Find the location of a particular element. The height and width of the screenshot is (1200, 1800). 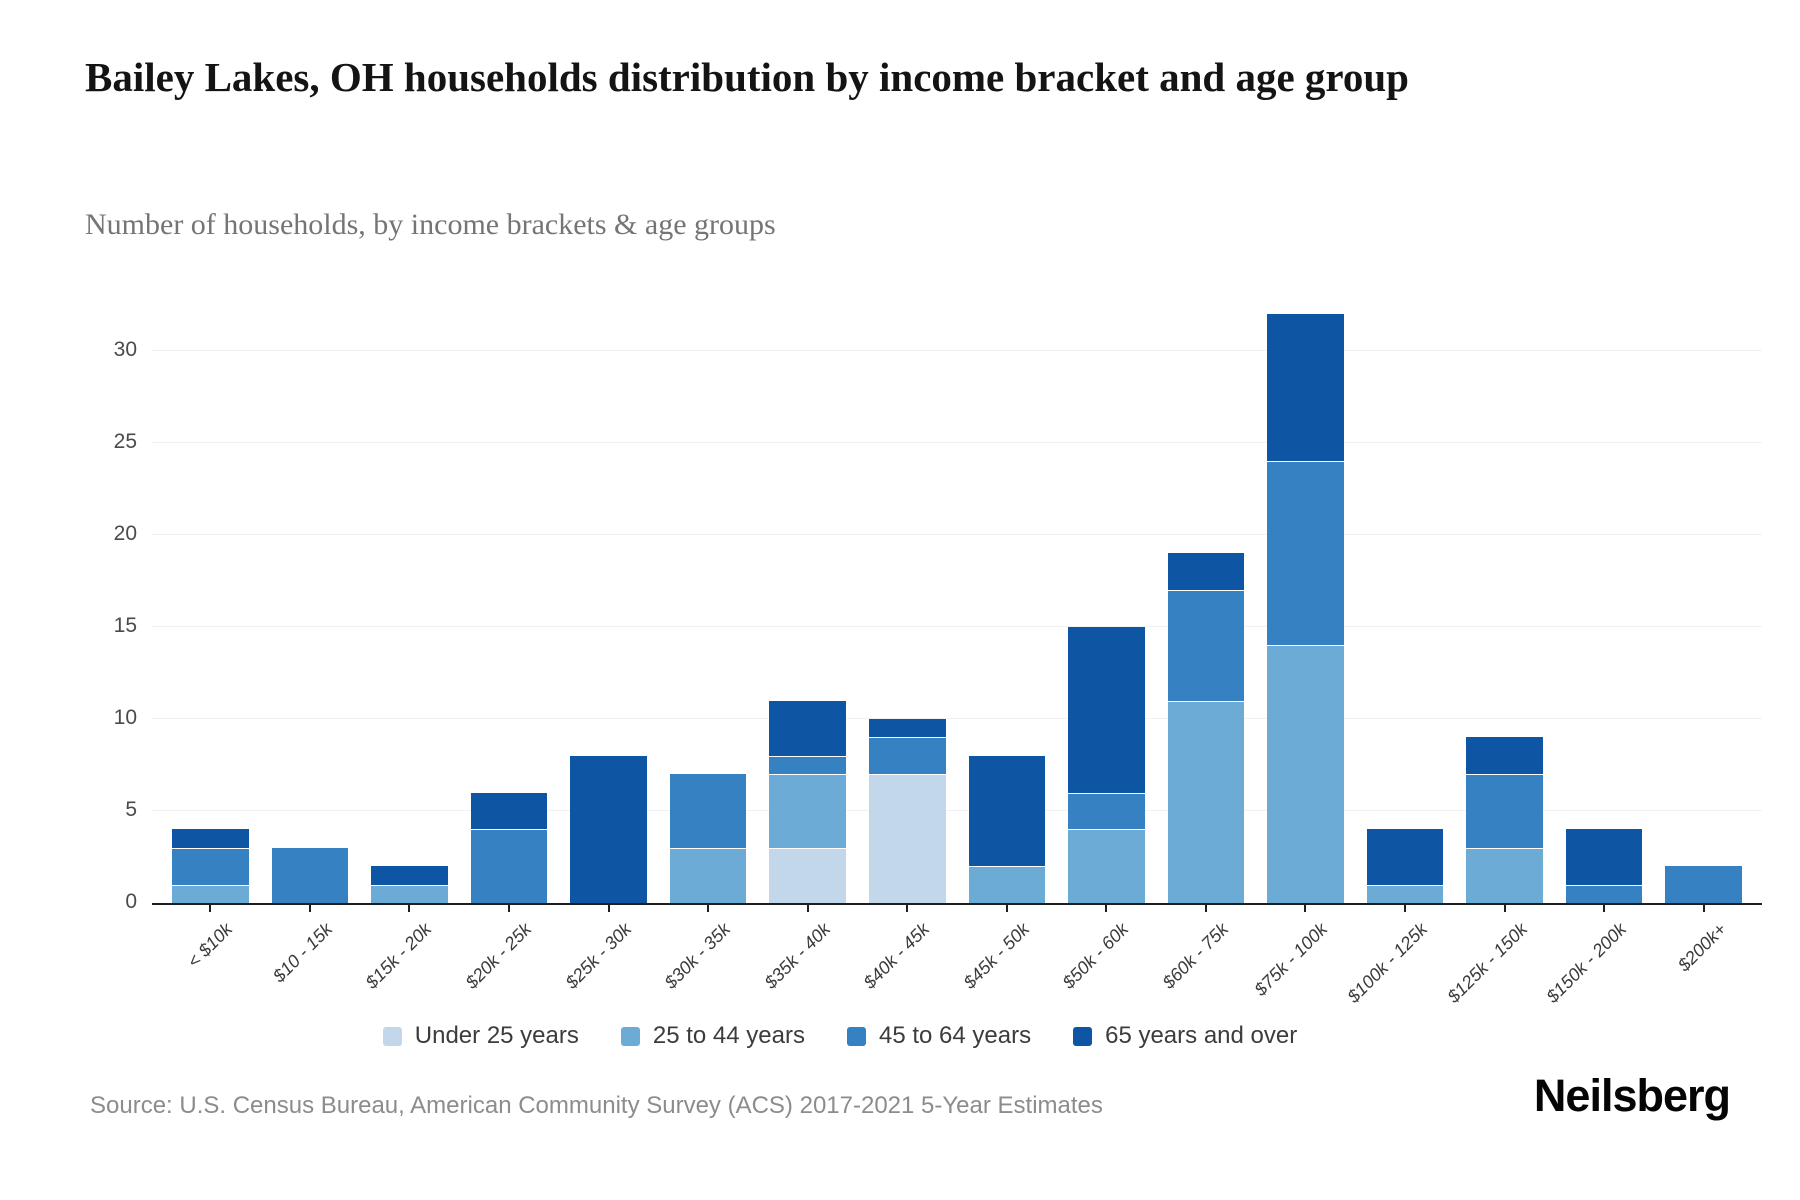

bar-$200k+ is located at coordinates (1703, 884).